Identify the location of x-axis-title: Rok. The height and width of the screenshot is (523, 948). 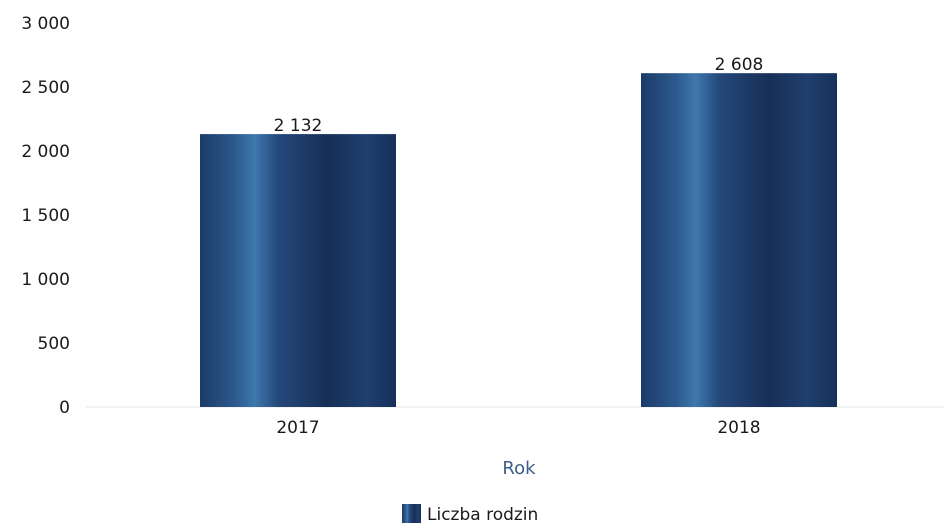
(519, 468).